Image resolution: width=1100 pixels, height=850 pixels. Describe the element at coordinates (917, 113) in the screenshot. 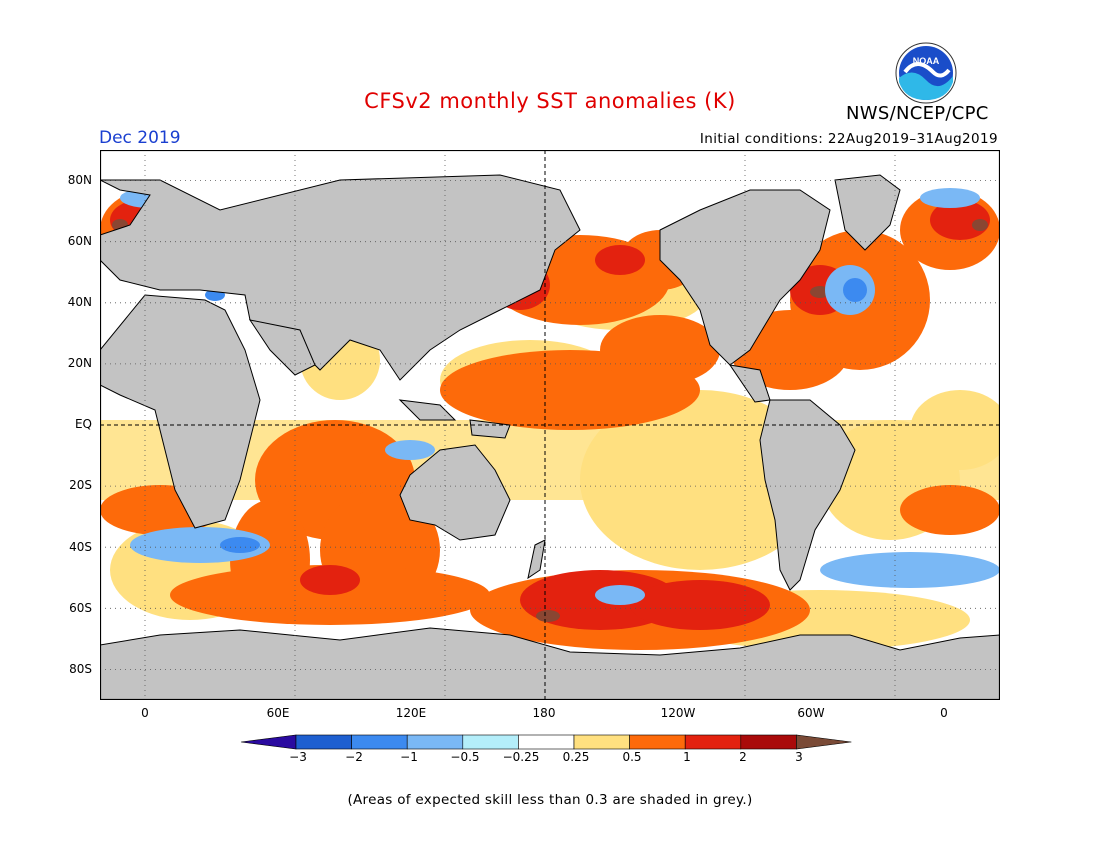

I see `agency-label: NWS/NCEP/CPC` at that location.